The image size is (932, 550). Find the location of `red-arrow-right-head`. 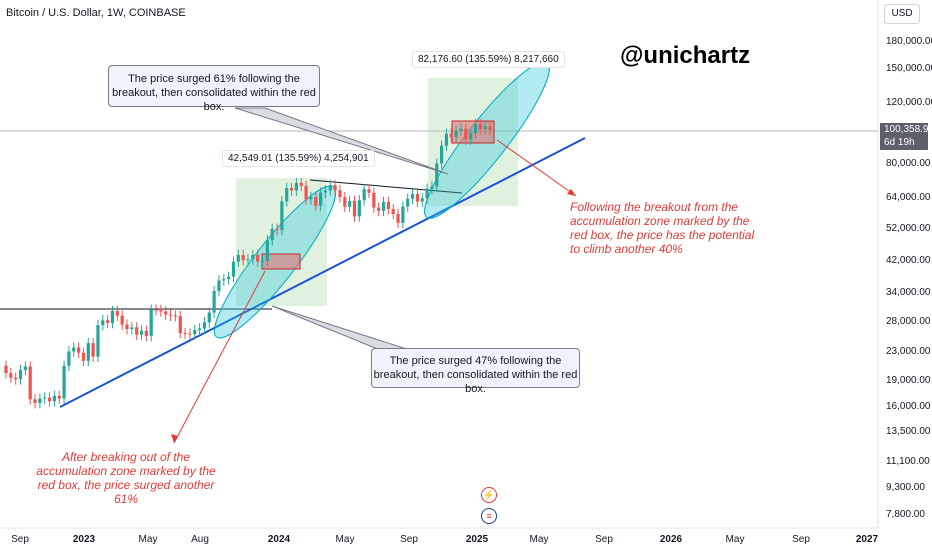

red-arrow-right-head is located at coordinates (571, 192).